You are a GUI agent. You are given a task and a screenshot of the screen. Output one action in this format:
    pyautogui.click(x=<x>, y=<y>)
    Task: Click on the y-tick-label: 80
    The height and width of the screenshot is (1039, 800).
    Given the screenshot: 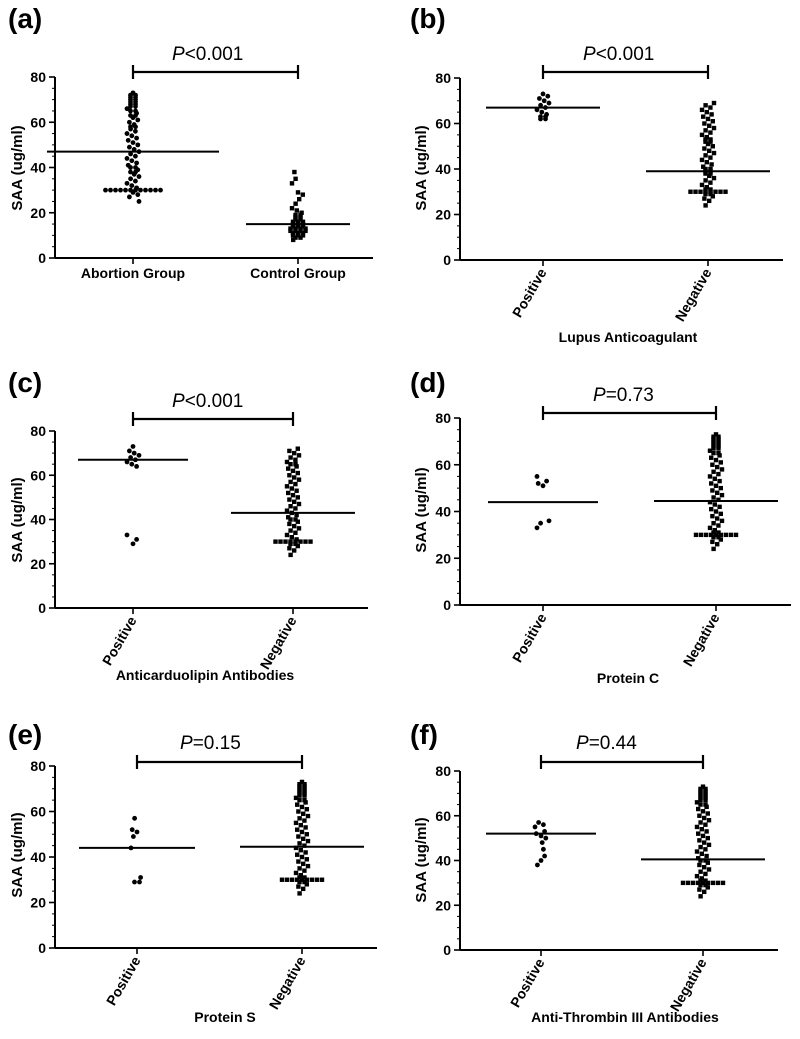 What is the action you would take?
    pyautogui.click(x=443, y=771)
    